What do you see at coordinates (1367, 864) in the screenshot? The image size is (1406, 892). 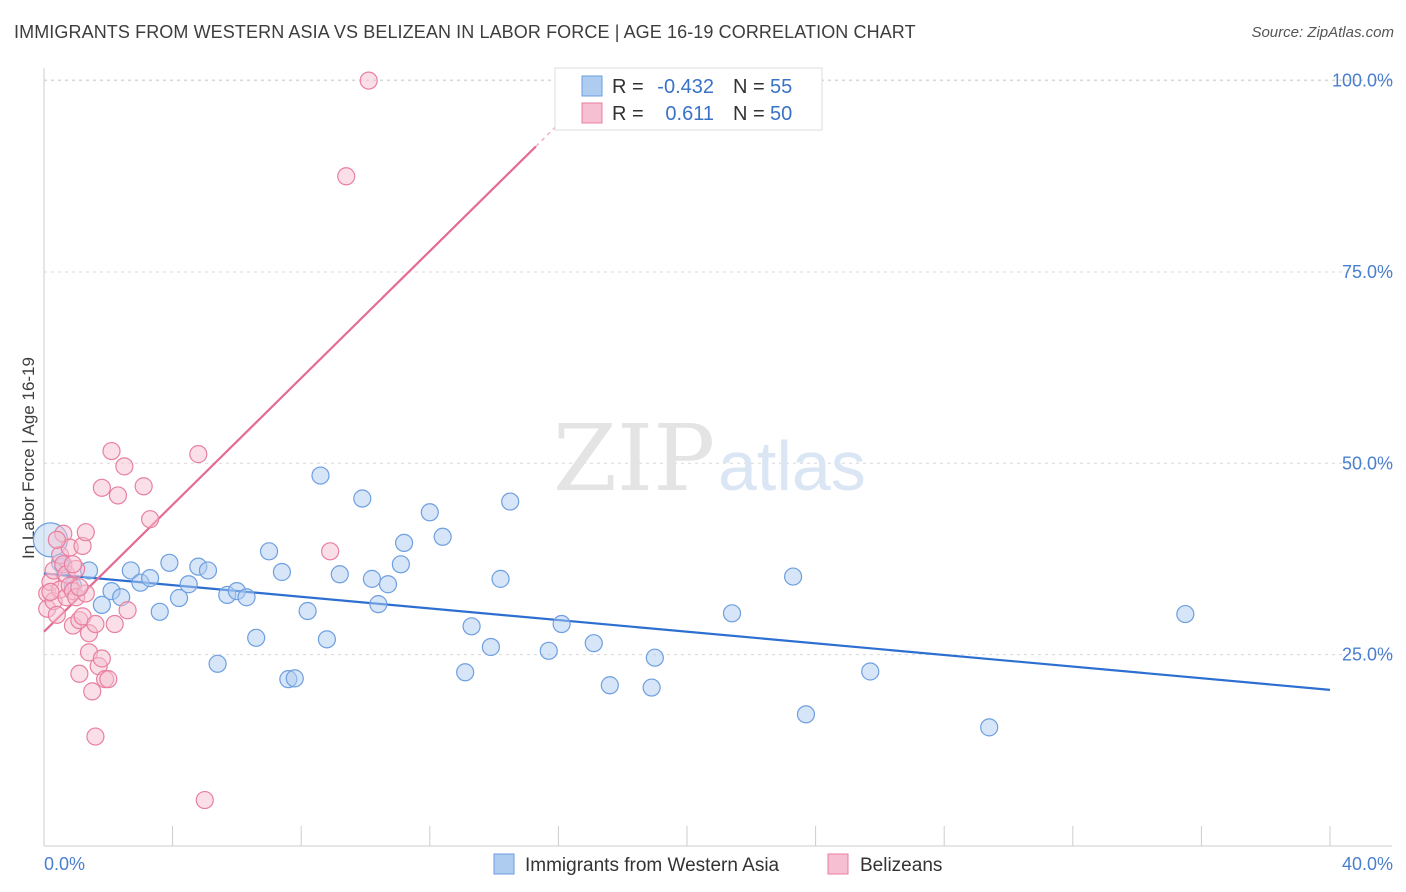 I see `x-tick-label-max: 40.0%` at bounding box center [1367, 864].